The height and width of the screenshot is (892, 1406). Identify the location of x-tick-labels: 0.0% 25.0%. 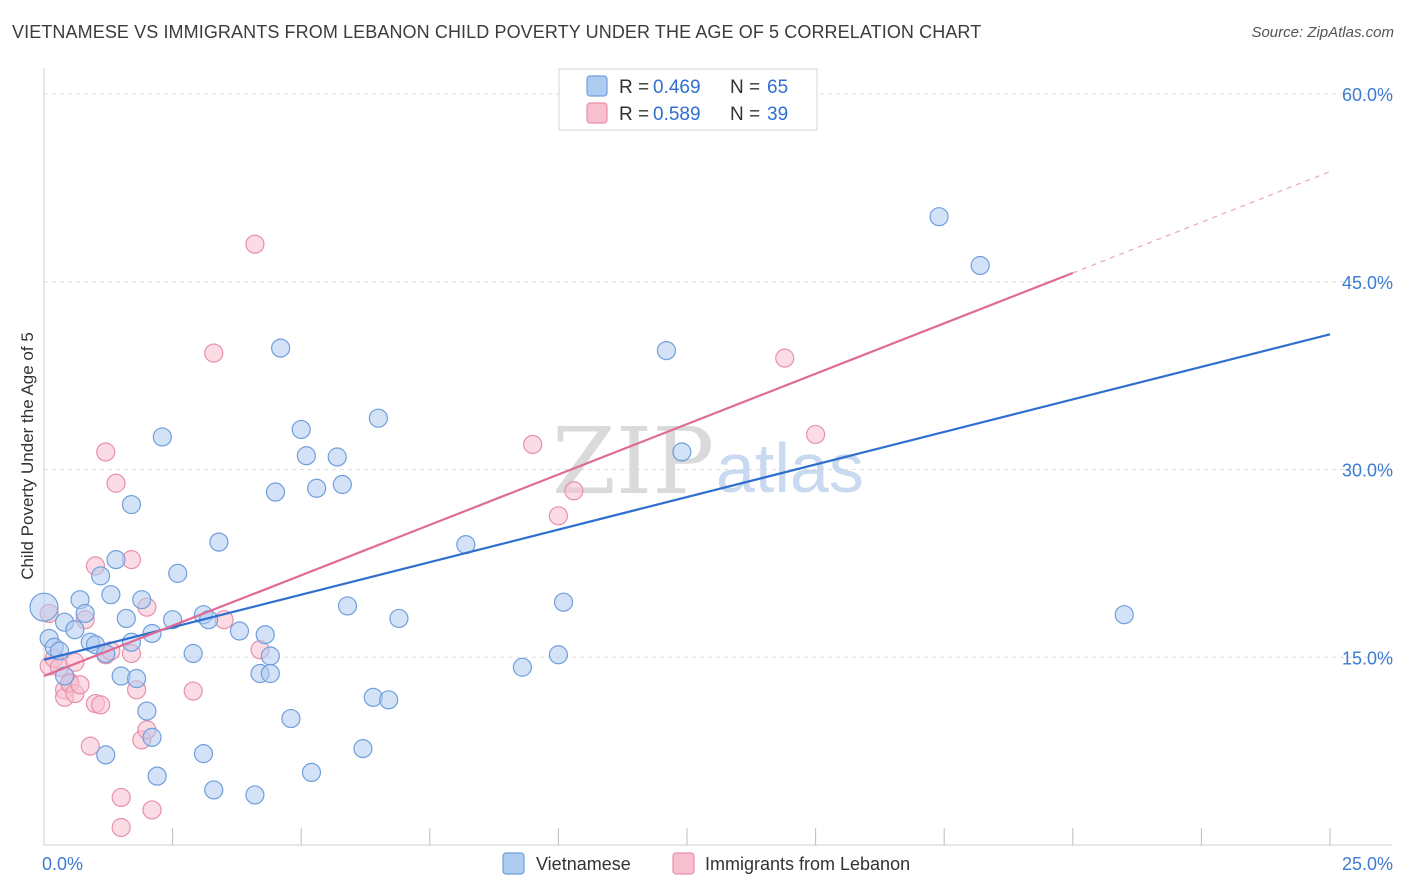
(717, 864).